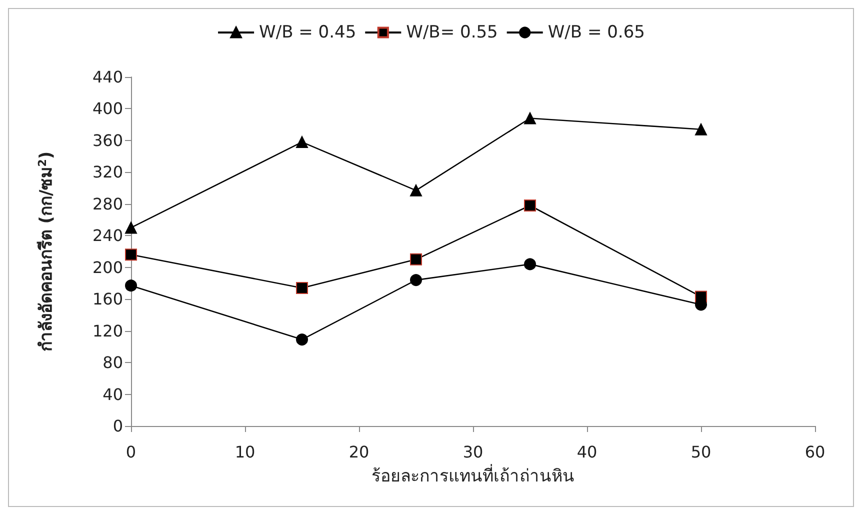 This screenshot has height=515, width=862. What do you see at coordinates (107, 299) in the screenshot?
I see `y-tick-label: 160` at bounding box center [107, 299].